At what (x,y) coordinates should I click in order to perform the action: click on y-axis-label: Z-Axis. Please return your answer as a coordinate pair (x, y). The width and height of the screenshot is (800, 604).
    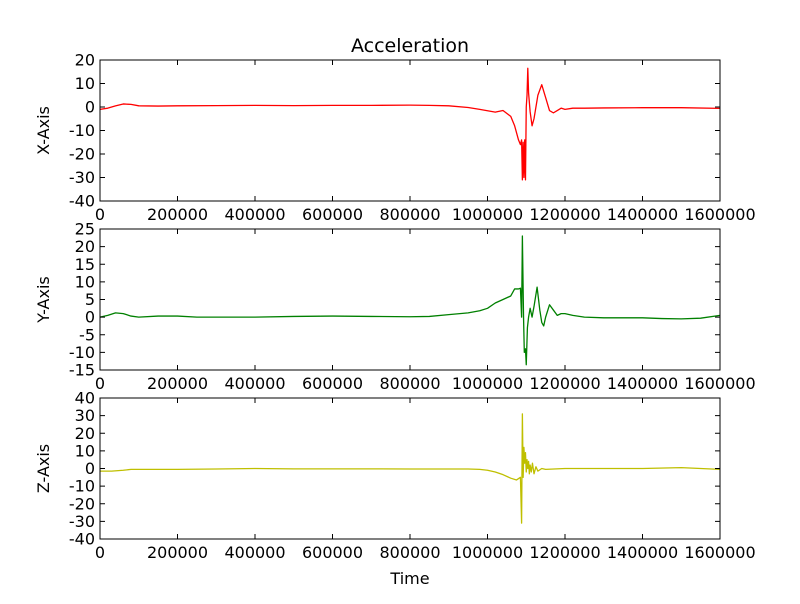
    Looking at the image, I should click on (43, 468).